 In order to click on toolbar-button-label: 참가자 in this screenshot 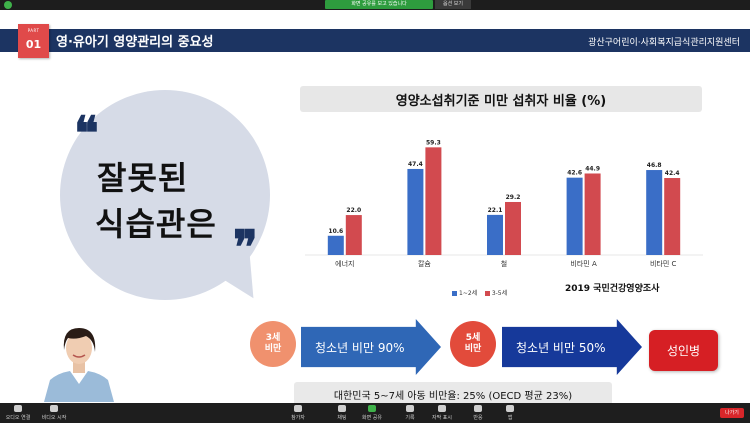, I will do `click(298, 418)`.